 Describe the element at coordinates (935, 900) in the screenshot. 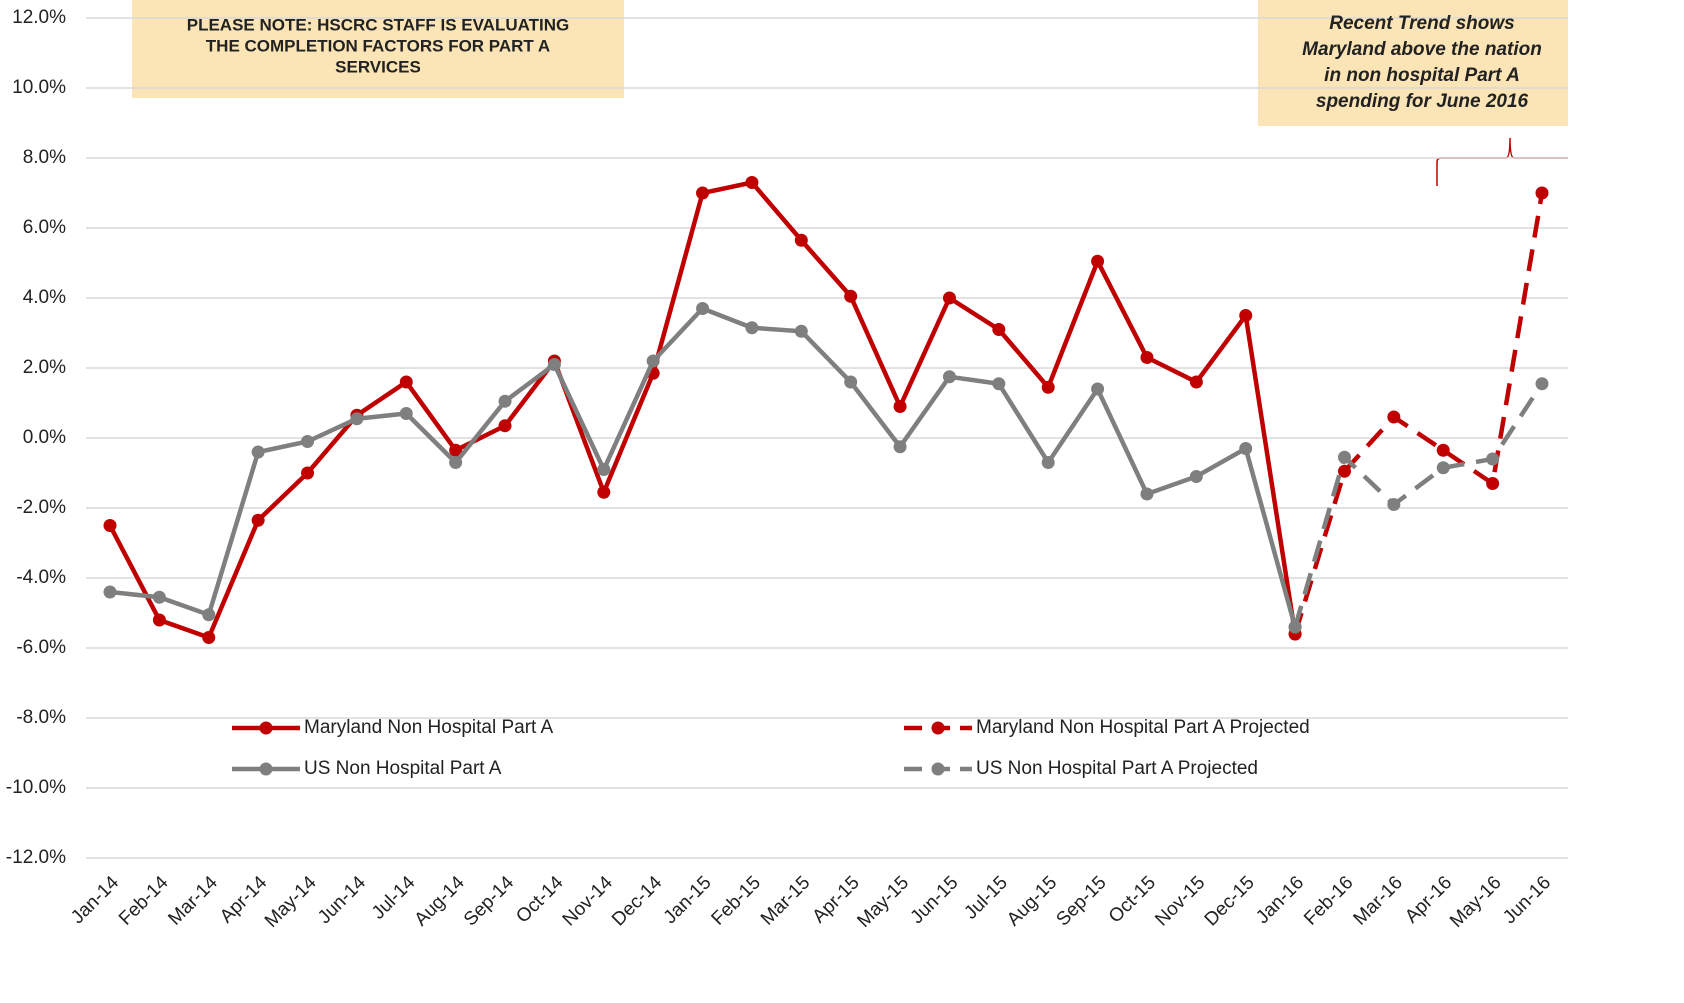

I see `x-tick-label: Jun-15` at that location.